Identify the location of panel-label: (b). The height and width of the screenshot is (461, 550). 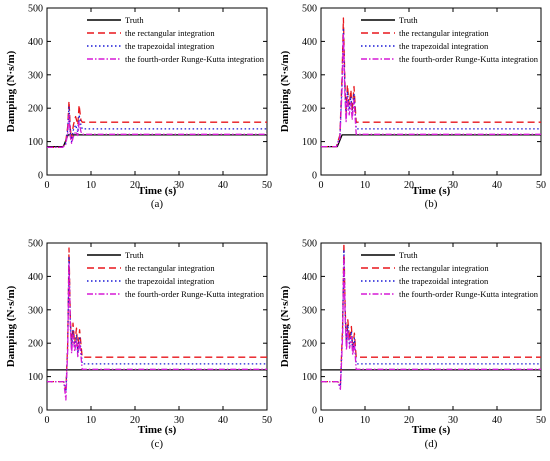
(431, 204).